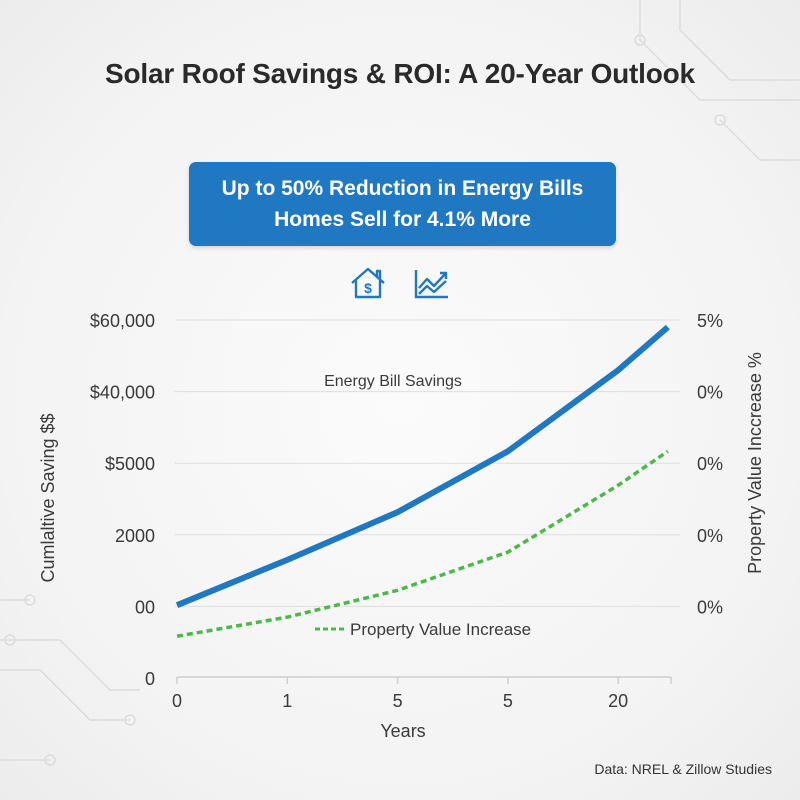 The width and height of the screenshot is (800, 800). Describe the element at coordinates (755, 463) in the screenshot. I see `y-axis-right-label: Property Value Inccrease %` at that location.